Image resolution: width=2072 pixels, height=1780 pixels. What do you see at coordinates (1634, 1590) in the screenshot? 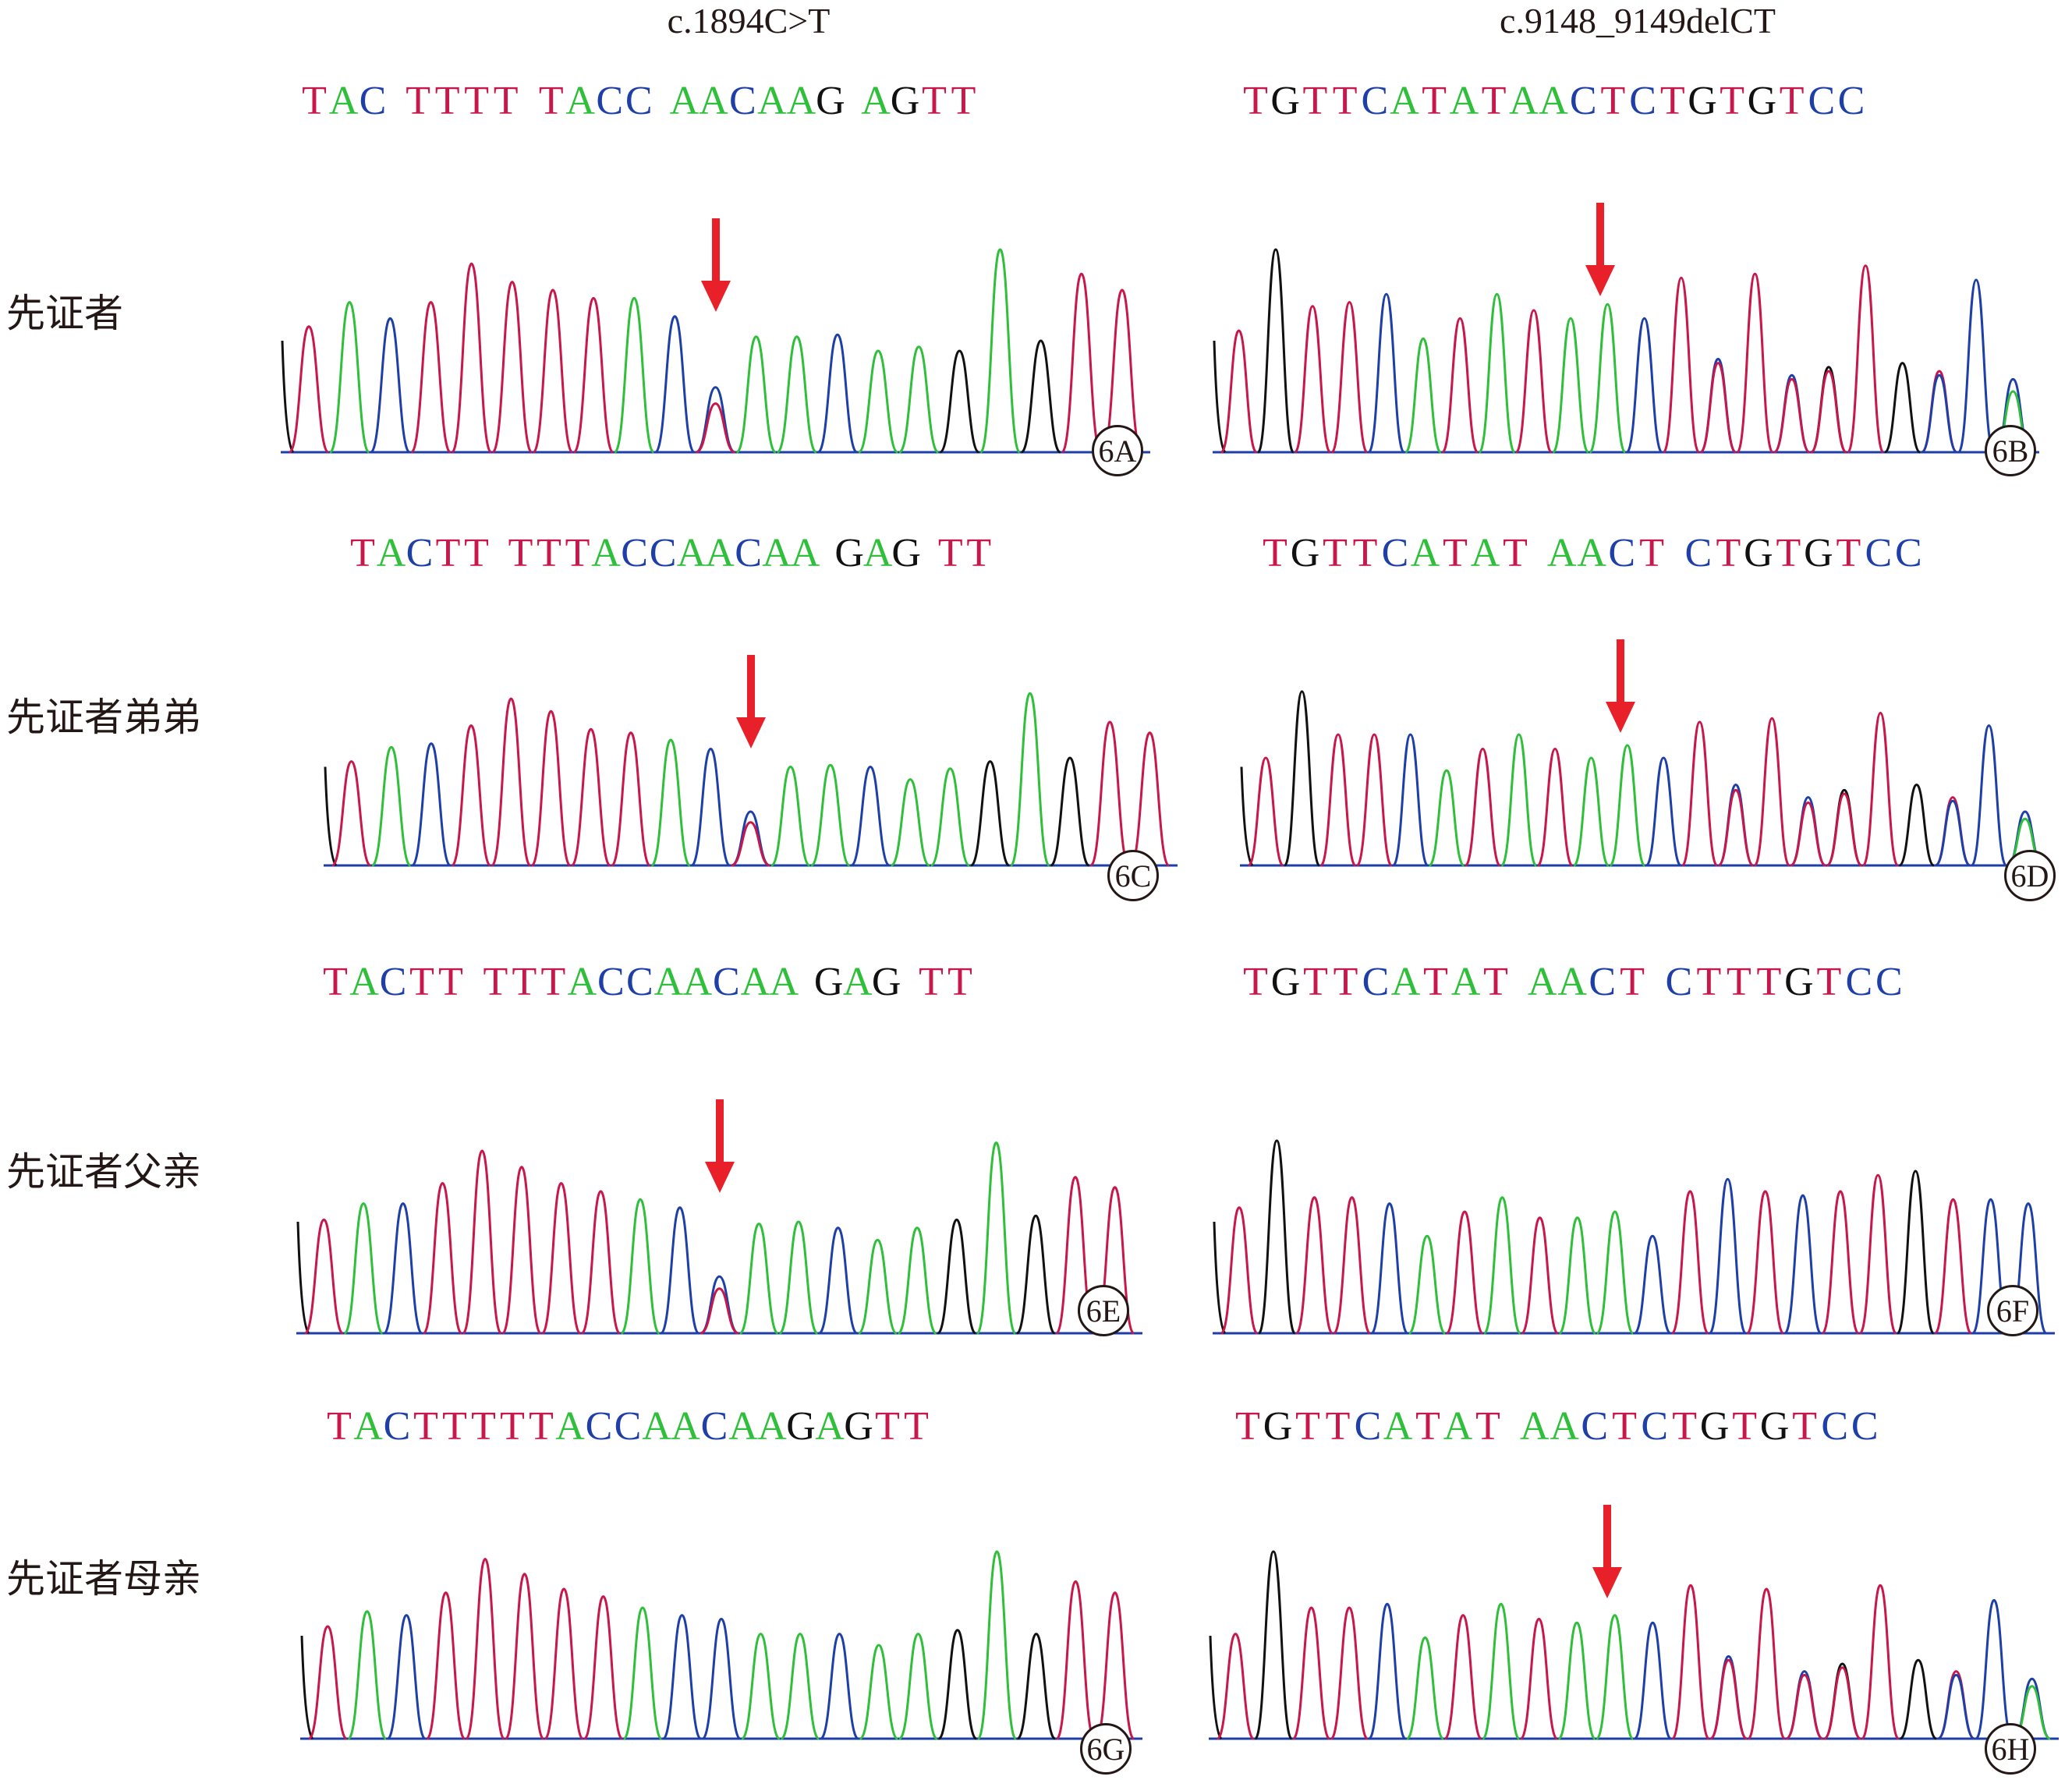
I see `panel-6h: T G T T C A T A T A A C T C T G T G T C C 6H` at bounding box center [1634, 1590].